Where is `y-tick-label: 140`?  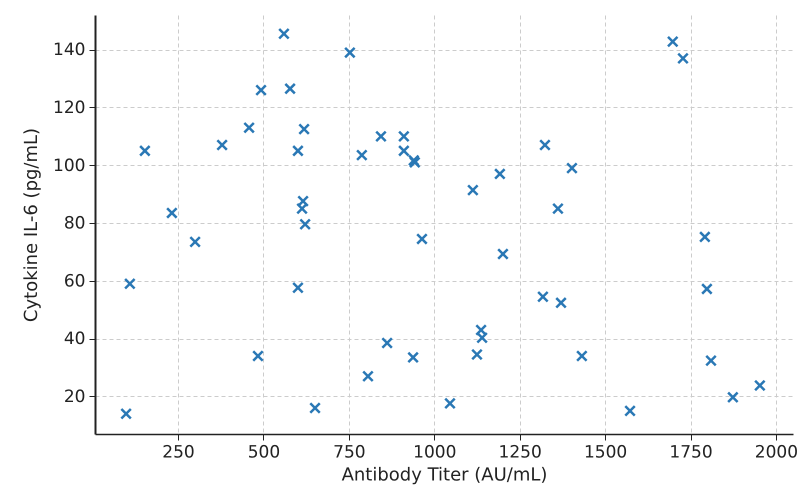 y-tick-label: 140 is located at coordinates (69, 50).